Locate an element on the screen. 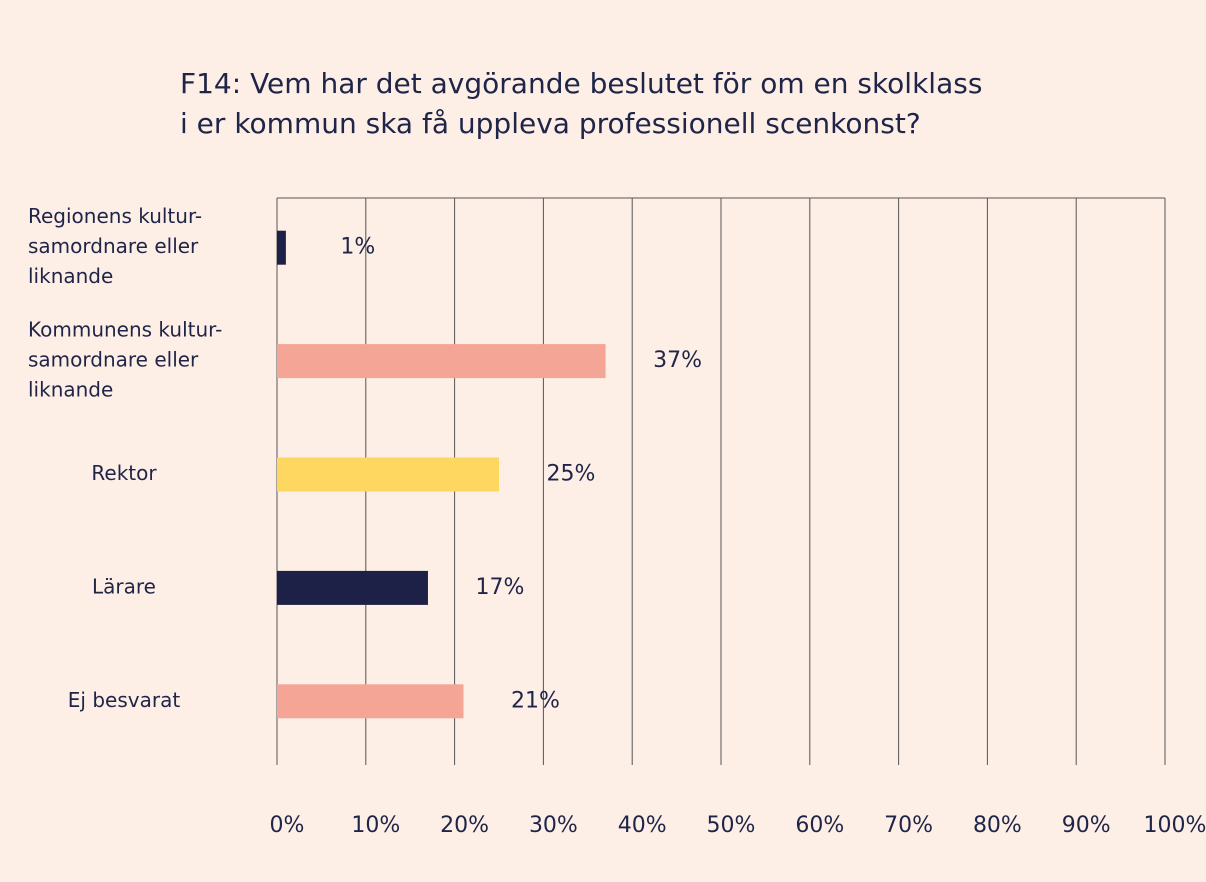 The width and height of the screenshot is (1206, 882). x-tick-label: 100% is located at coordinates (1175, 825).